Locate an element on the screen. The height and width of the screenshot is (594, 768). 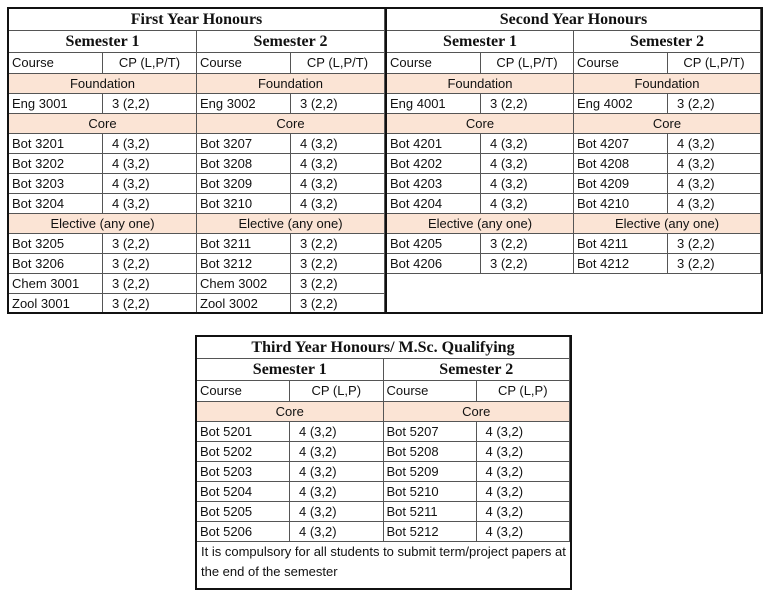
course-cell: Bot 5205 is located at coordinates (243, 512).